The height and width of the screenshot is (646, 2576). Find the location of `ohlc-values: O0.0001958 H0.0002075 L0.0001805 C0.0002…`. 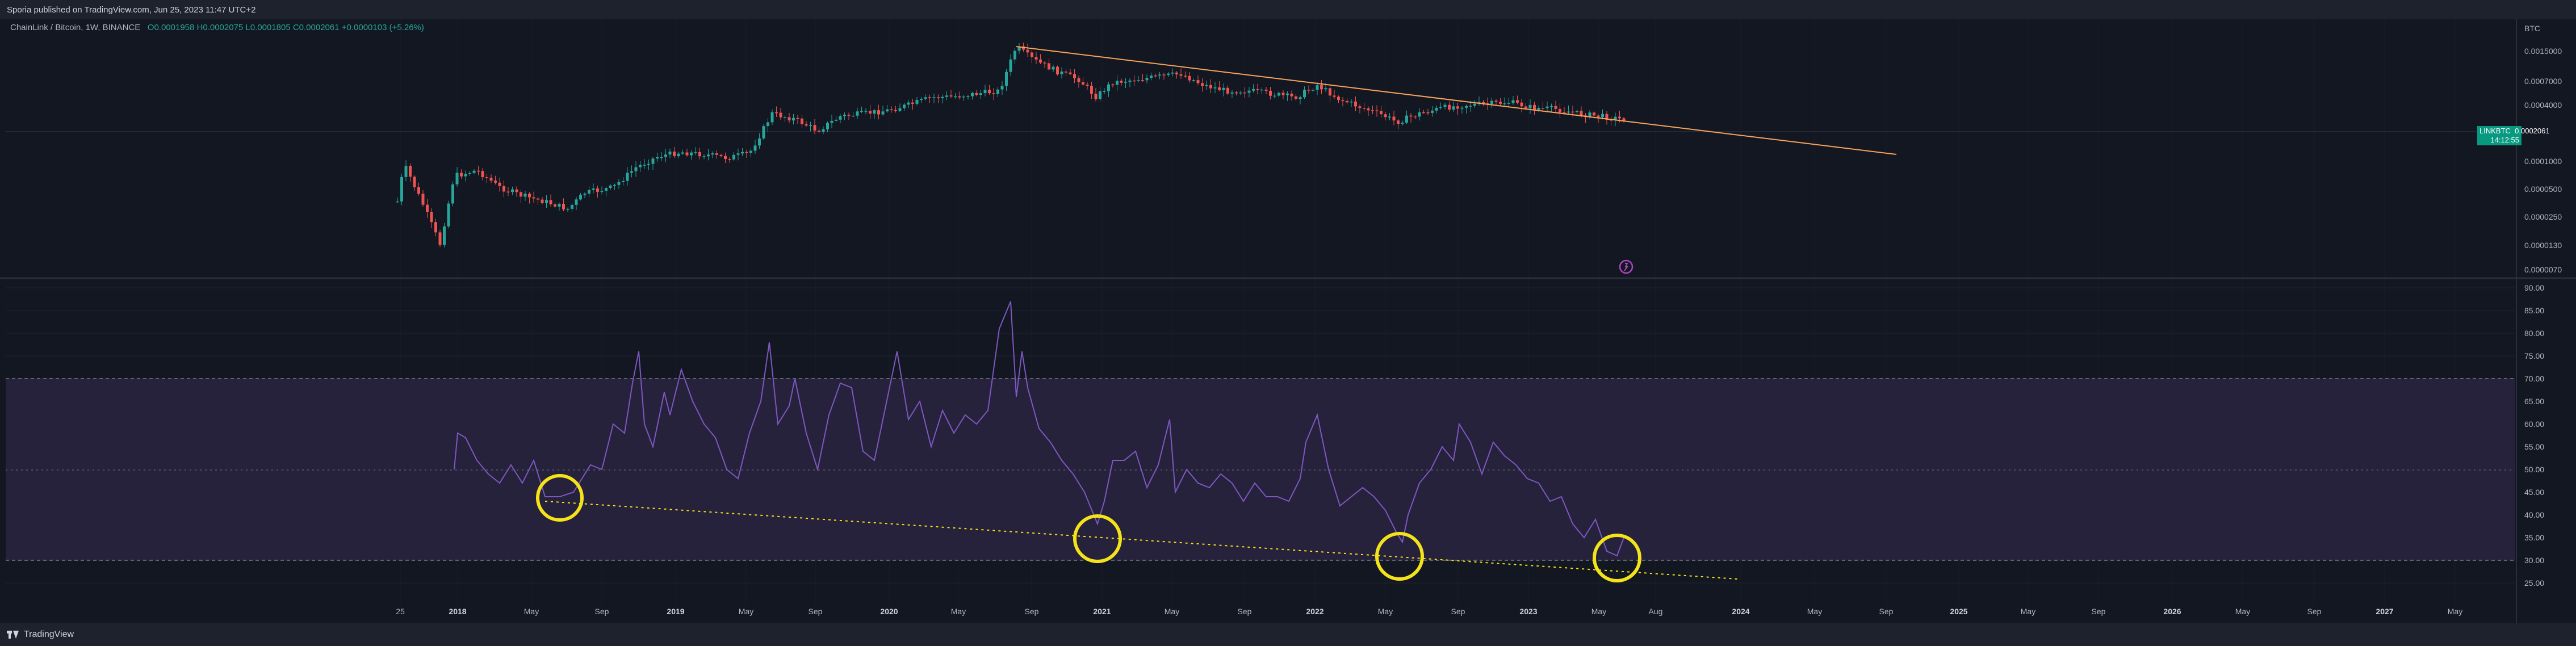

ohlc-values: O0.0001958 H0.0002075 L0.0001805 C0.0002… is located at coordinates (285, 27).